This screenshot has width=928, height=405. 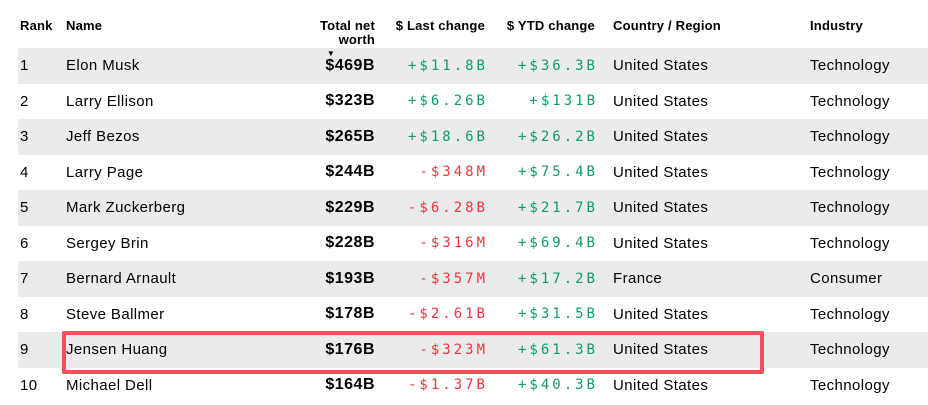 What do you see at coordinates (557, 207) in the screenshot?
I see `ytd-change-cell: +$21.7B` at bounding box center [557, 207].